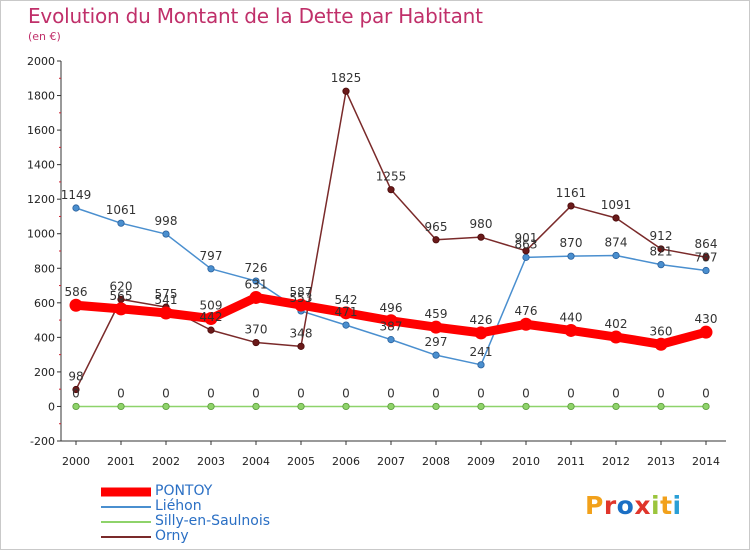  What do you see at coordinates (706, 319) in the screenshot?
I see `data-label-pontoy: 430` at bounding box center [706, 319].